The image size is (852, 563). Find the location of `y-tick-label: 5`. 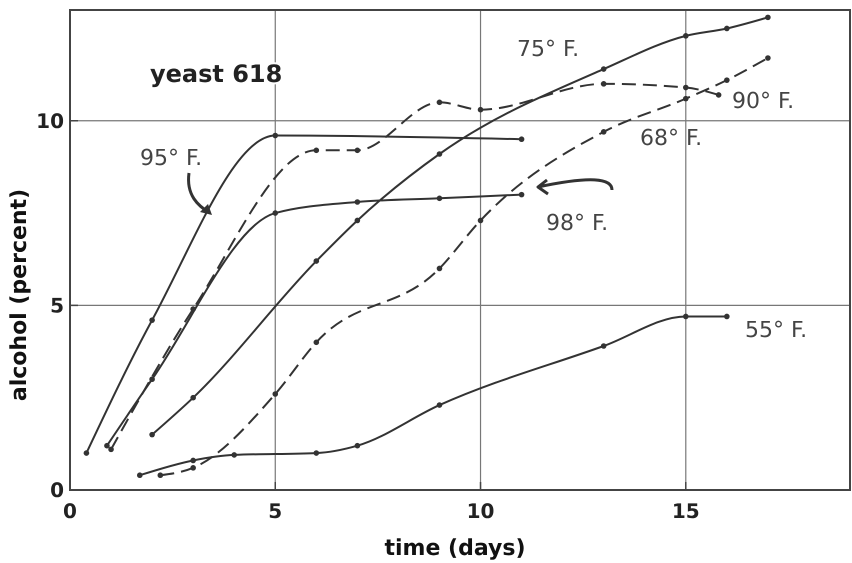

y-tick-label: 5 is located at coordinates (57, 305).